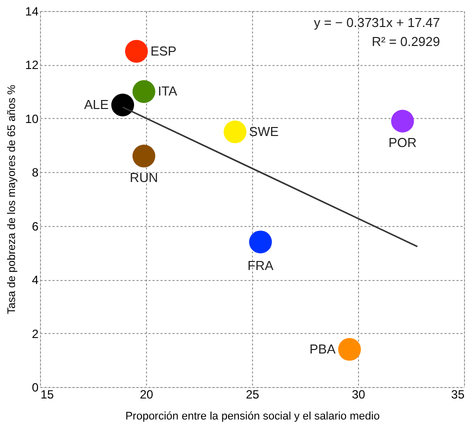 The image size is (470, 426). What do you see at coordinates (260, 265) in the screenshot?
I see `series-label: FRA` at bounding box center [260, 265].